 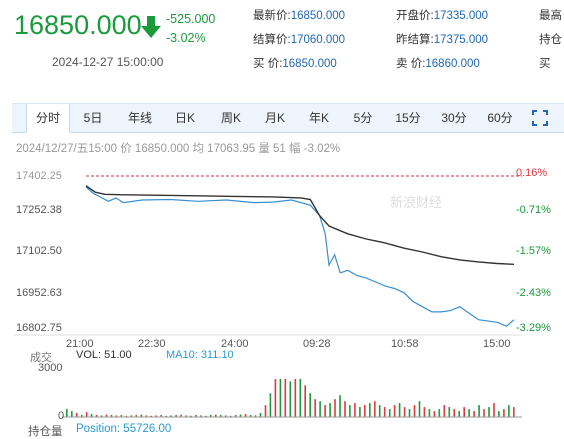 I want to click on quote-open: 开盘价:17335.000, so click(x=442, y=16).